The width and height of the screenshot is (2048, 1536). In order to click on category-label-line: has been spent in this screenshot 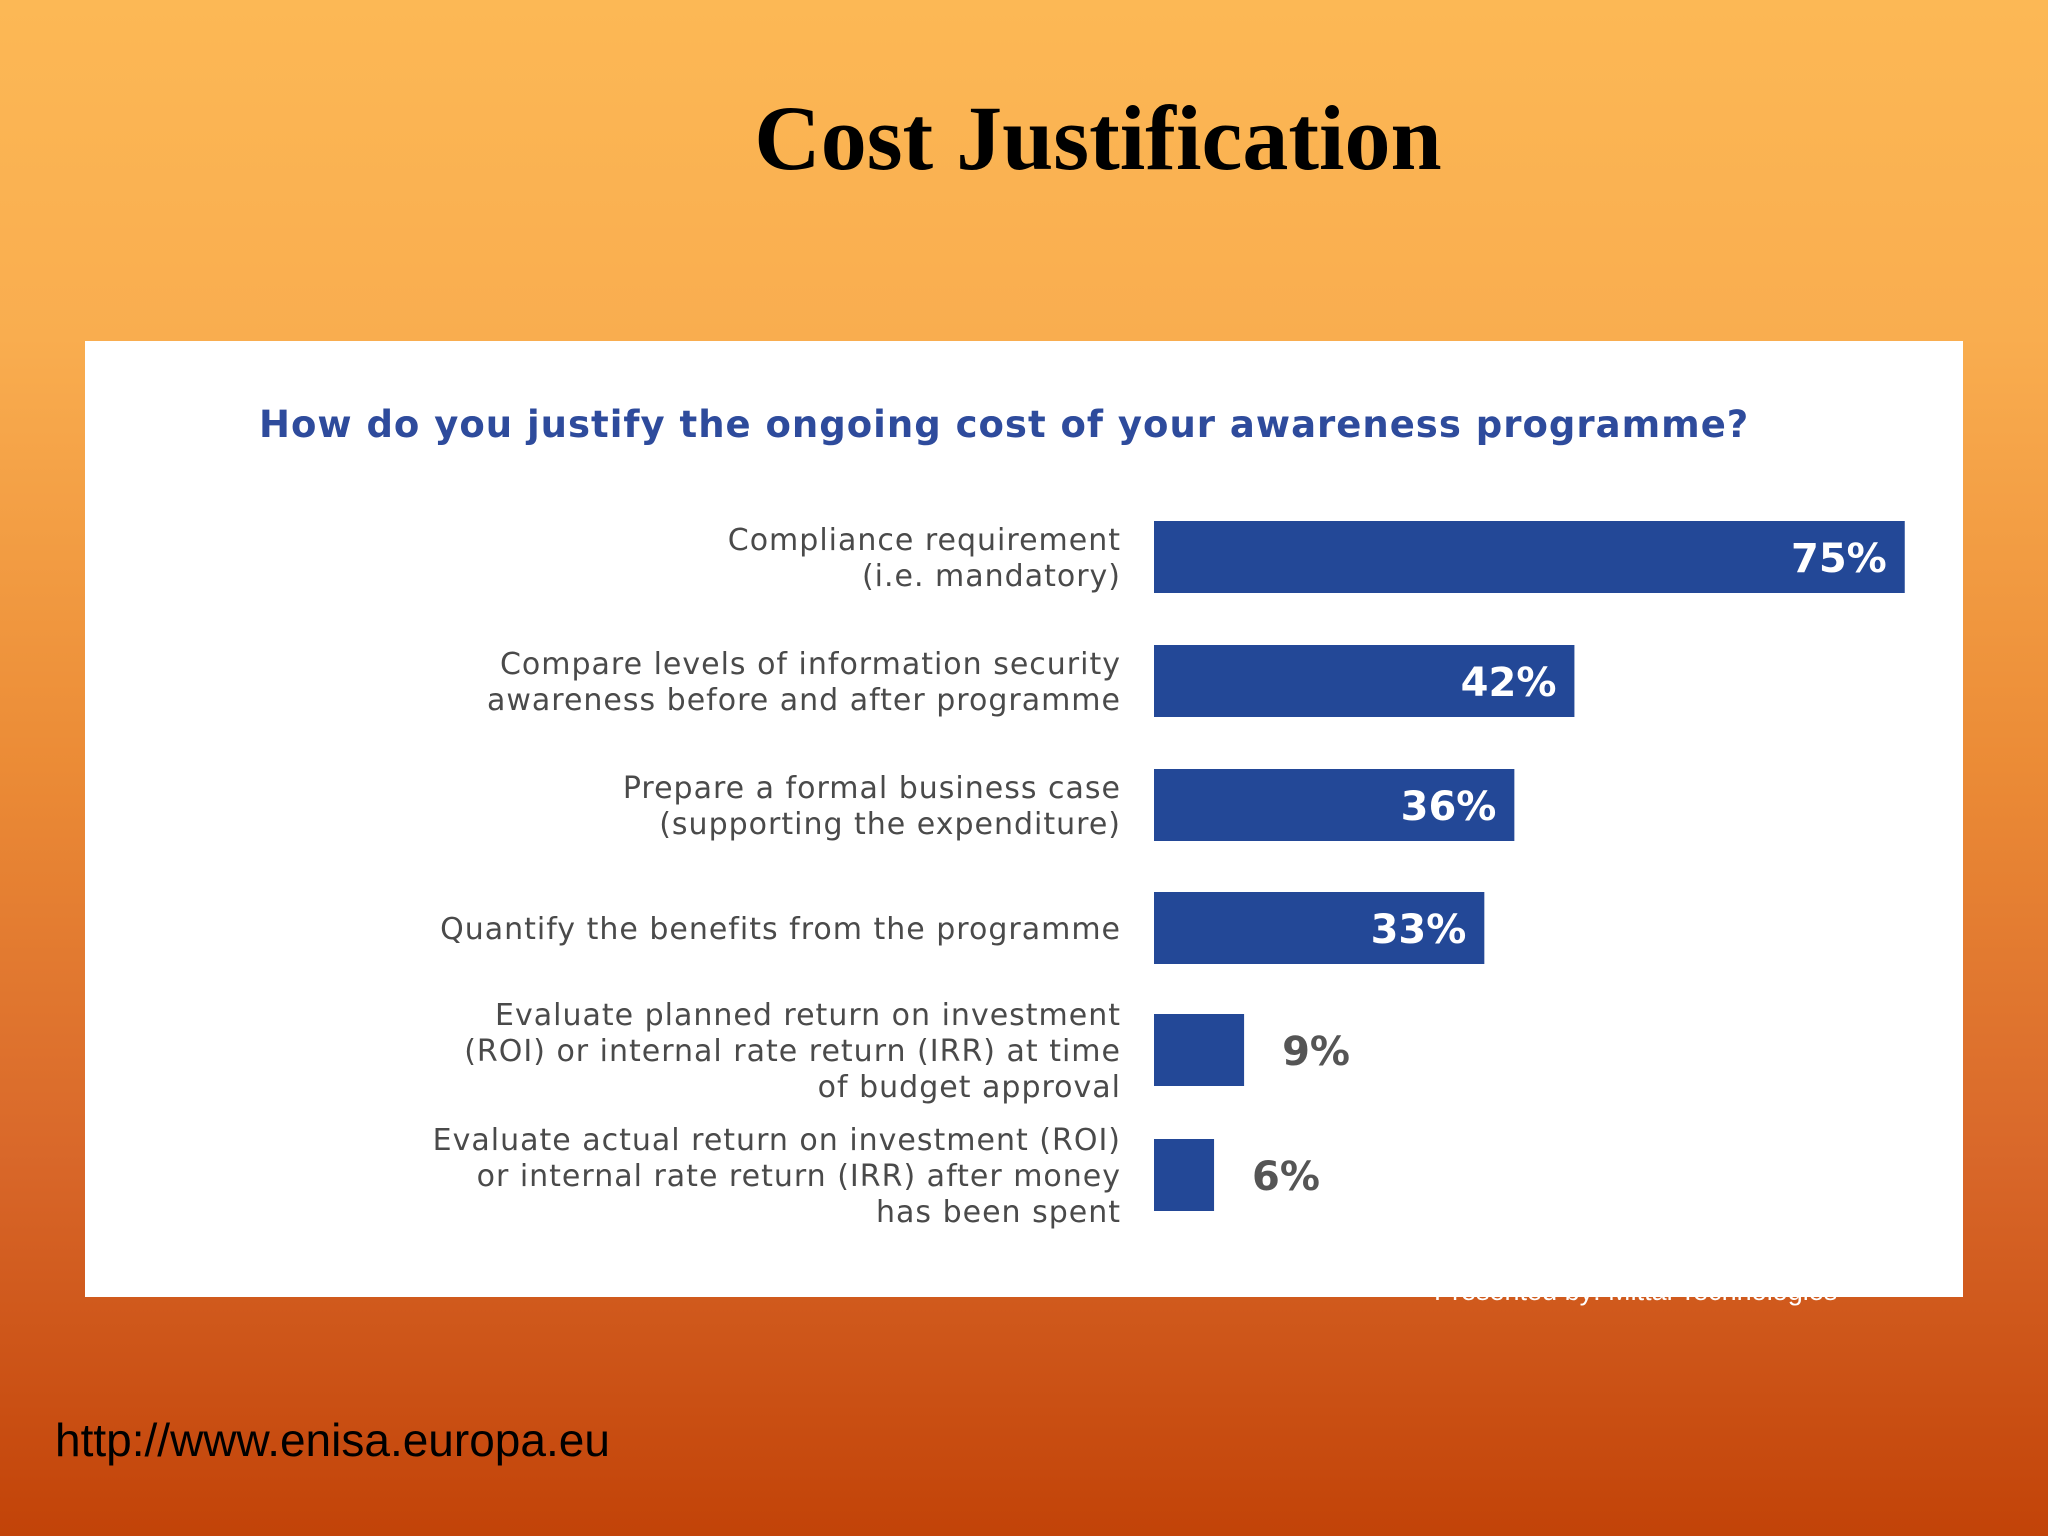, I will do `click(998, 1212)`.